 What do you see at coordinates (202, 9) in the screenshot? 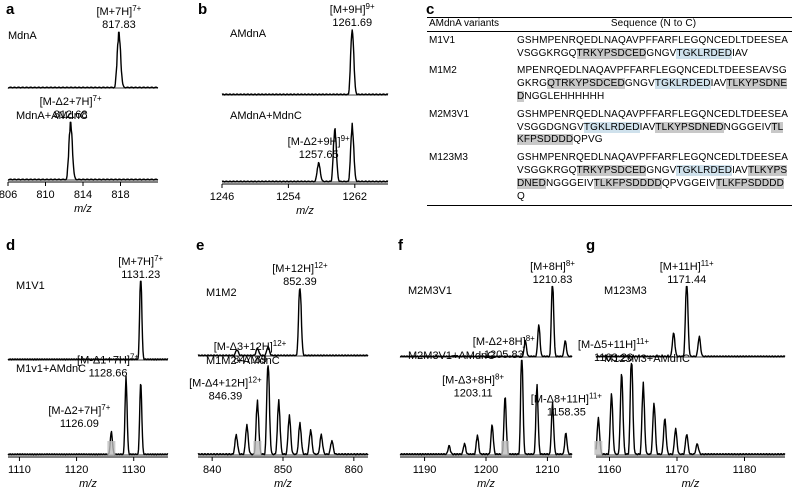
I see `panel-label-b: b` at bounding box center [202, 9].